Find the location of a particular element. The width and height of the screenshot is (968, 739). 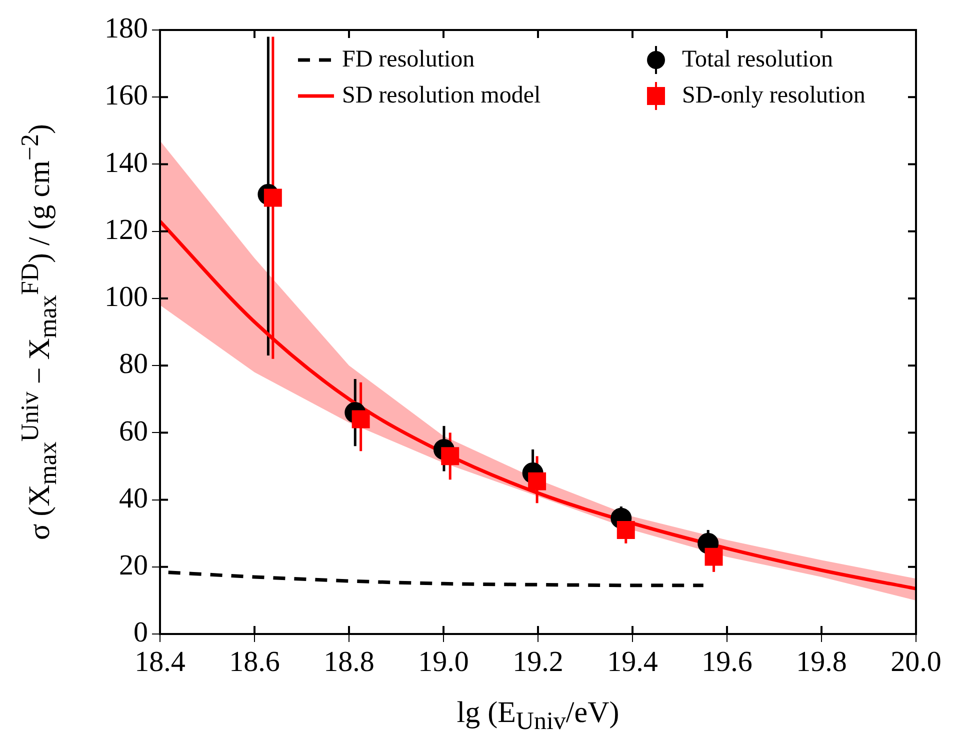

y-tick-label: 160 is located at coordinates (126, 96).